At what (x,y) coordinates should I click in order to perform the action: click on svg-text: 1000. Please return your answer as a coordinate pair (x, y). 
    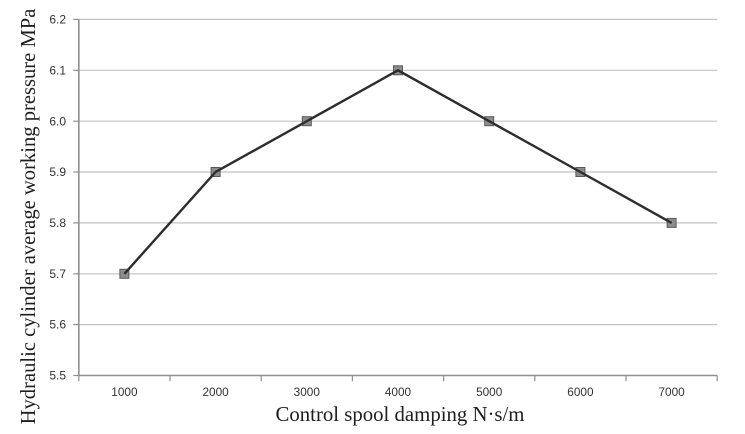
    Looking at the image, I should click on (124, 392).